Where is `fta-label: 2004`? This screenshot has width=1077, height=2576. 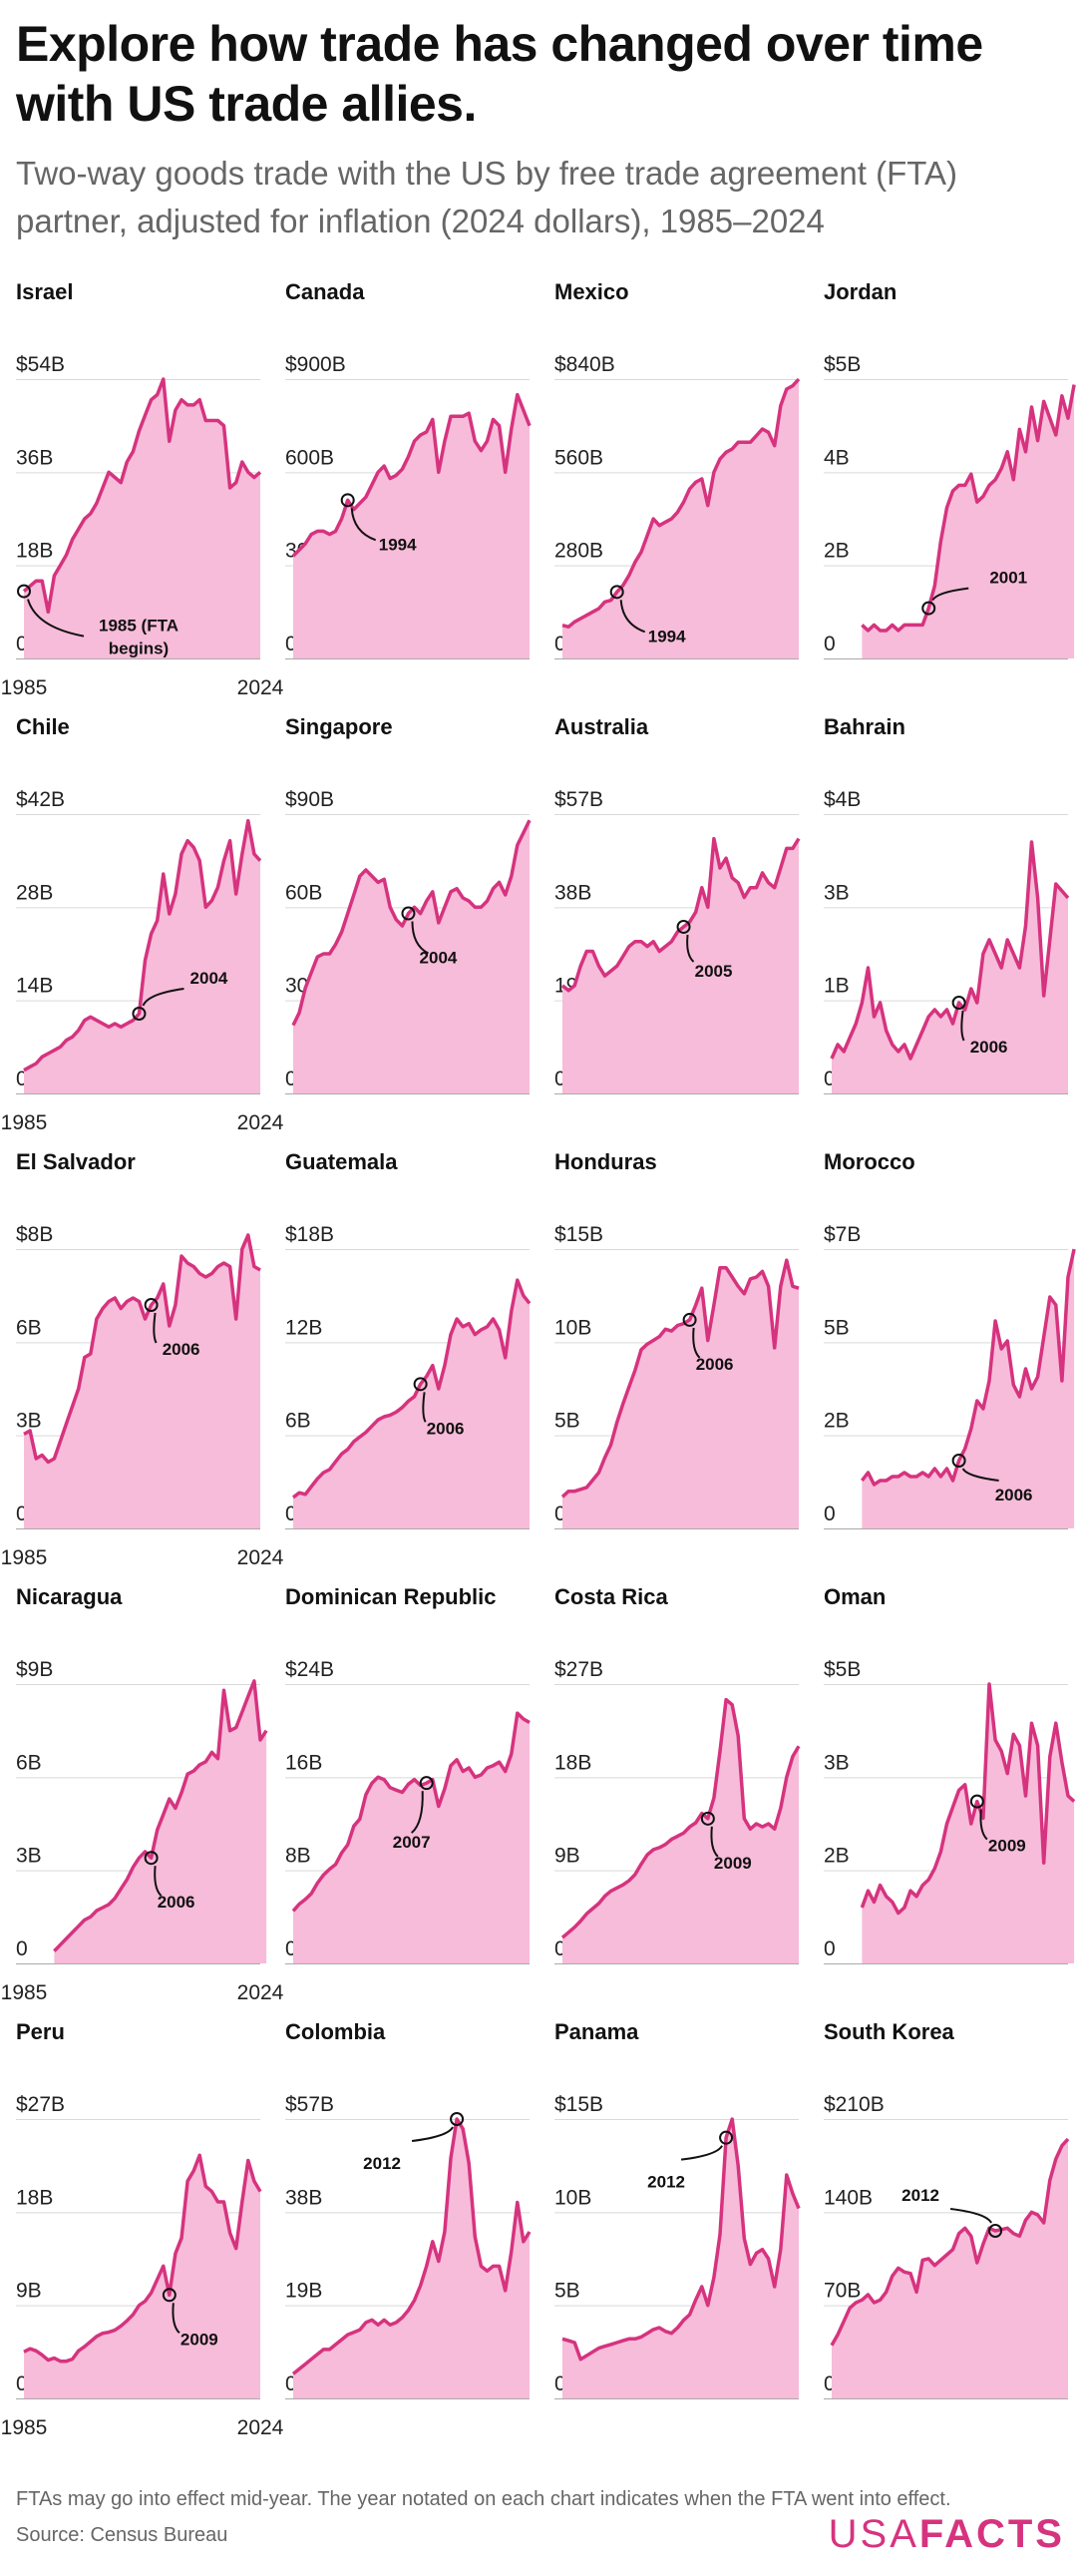 fta-label: 2004 is located at coordinates (439, 958).